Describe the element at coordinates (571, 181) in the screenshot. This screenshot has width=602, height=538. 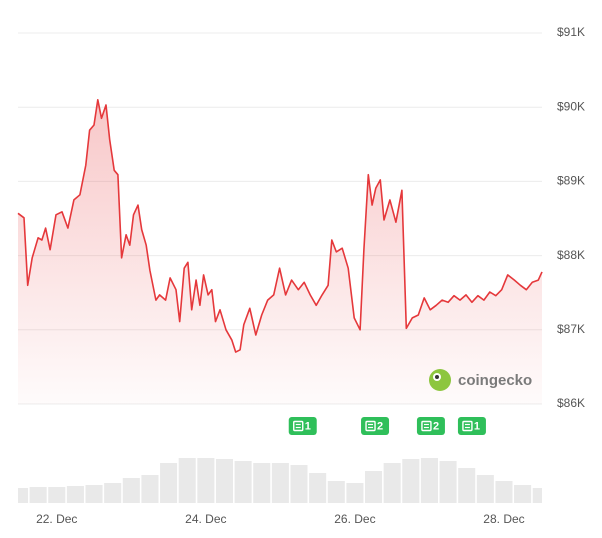
I see `y-tick-label: $89K` at that location.